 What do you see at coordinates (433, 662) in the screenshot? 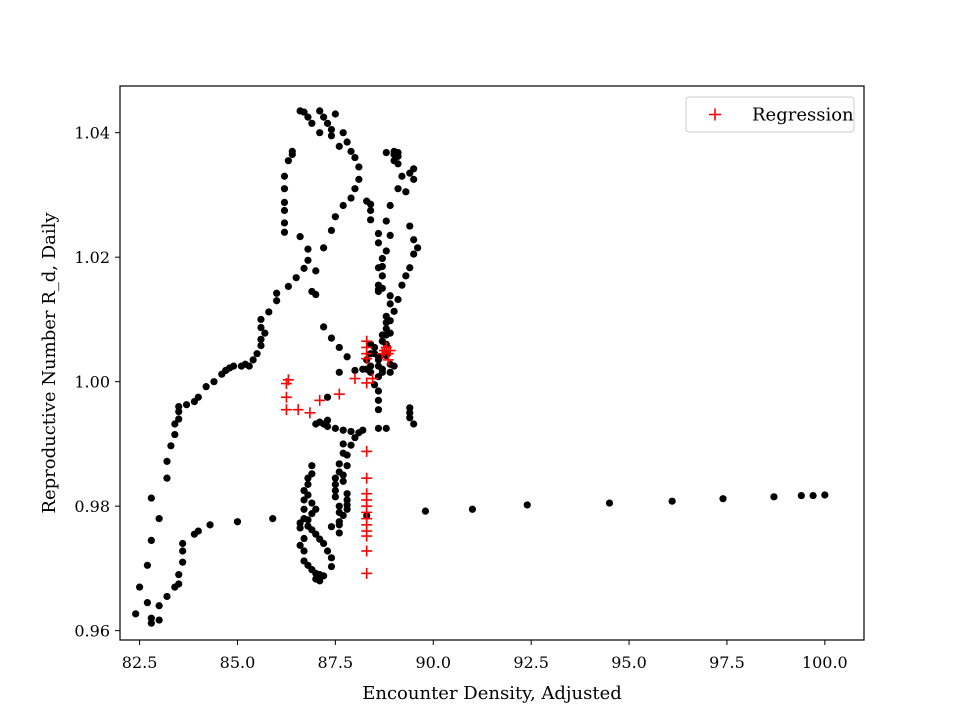
I see `x-tick-label: 90.0` at bounding box center [433, 662].